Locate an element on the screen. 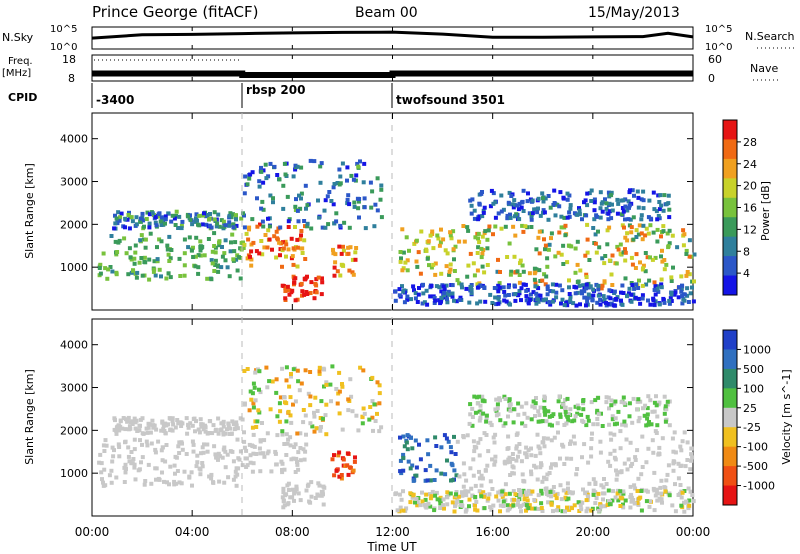  time-tick-label: 08:00 is located at coordinates (292, 532).